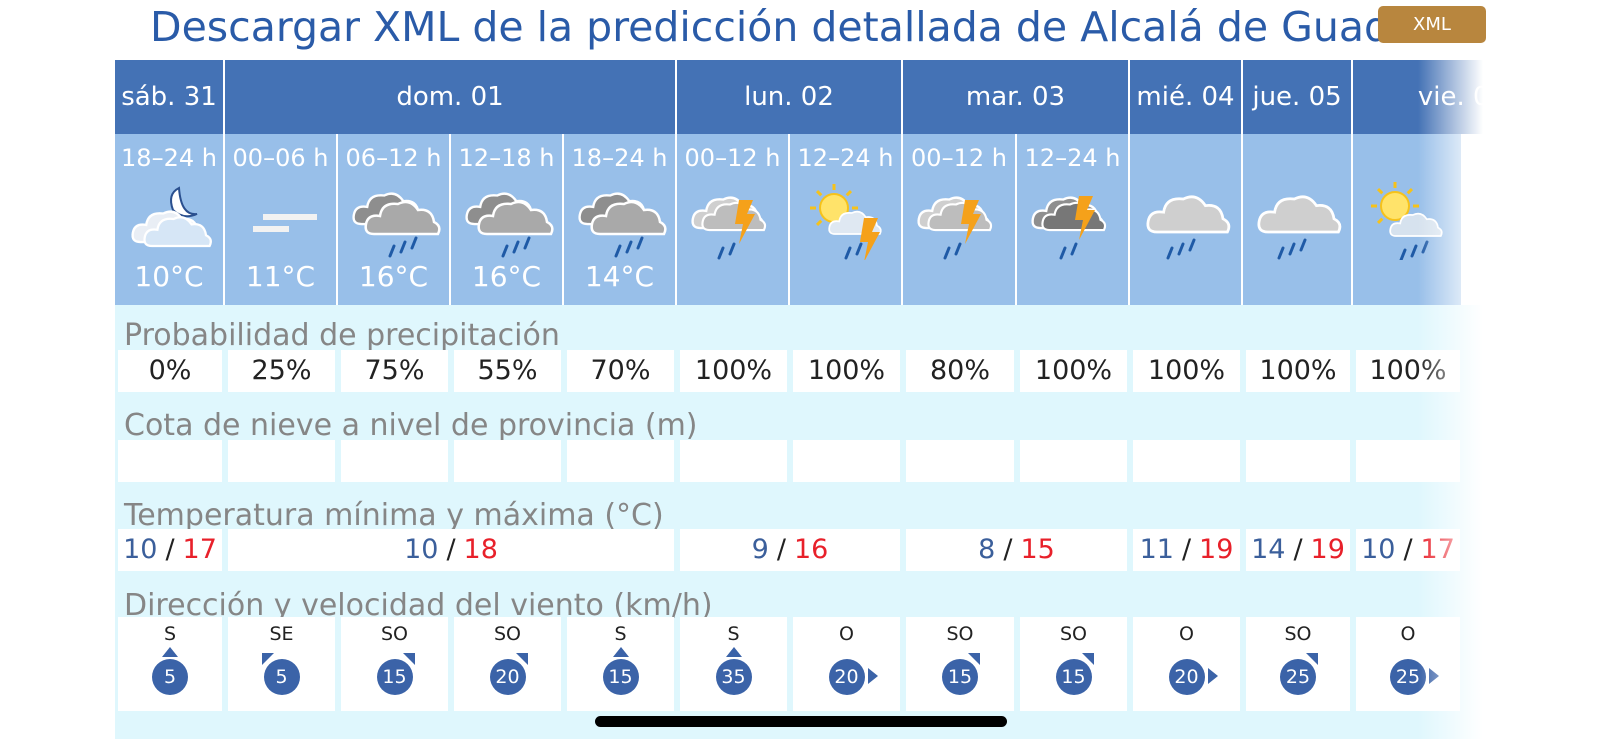 The height and width of the screenshot is (739, 1600). What do you see at coordinates (506, 158) in the screenshot?
I see `slot-period: 12–18 h` at bounding box center [506, 158].